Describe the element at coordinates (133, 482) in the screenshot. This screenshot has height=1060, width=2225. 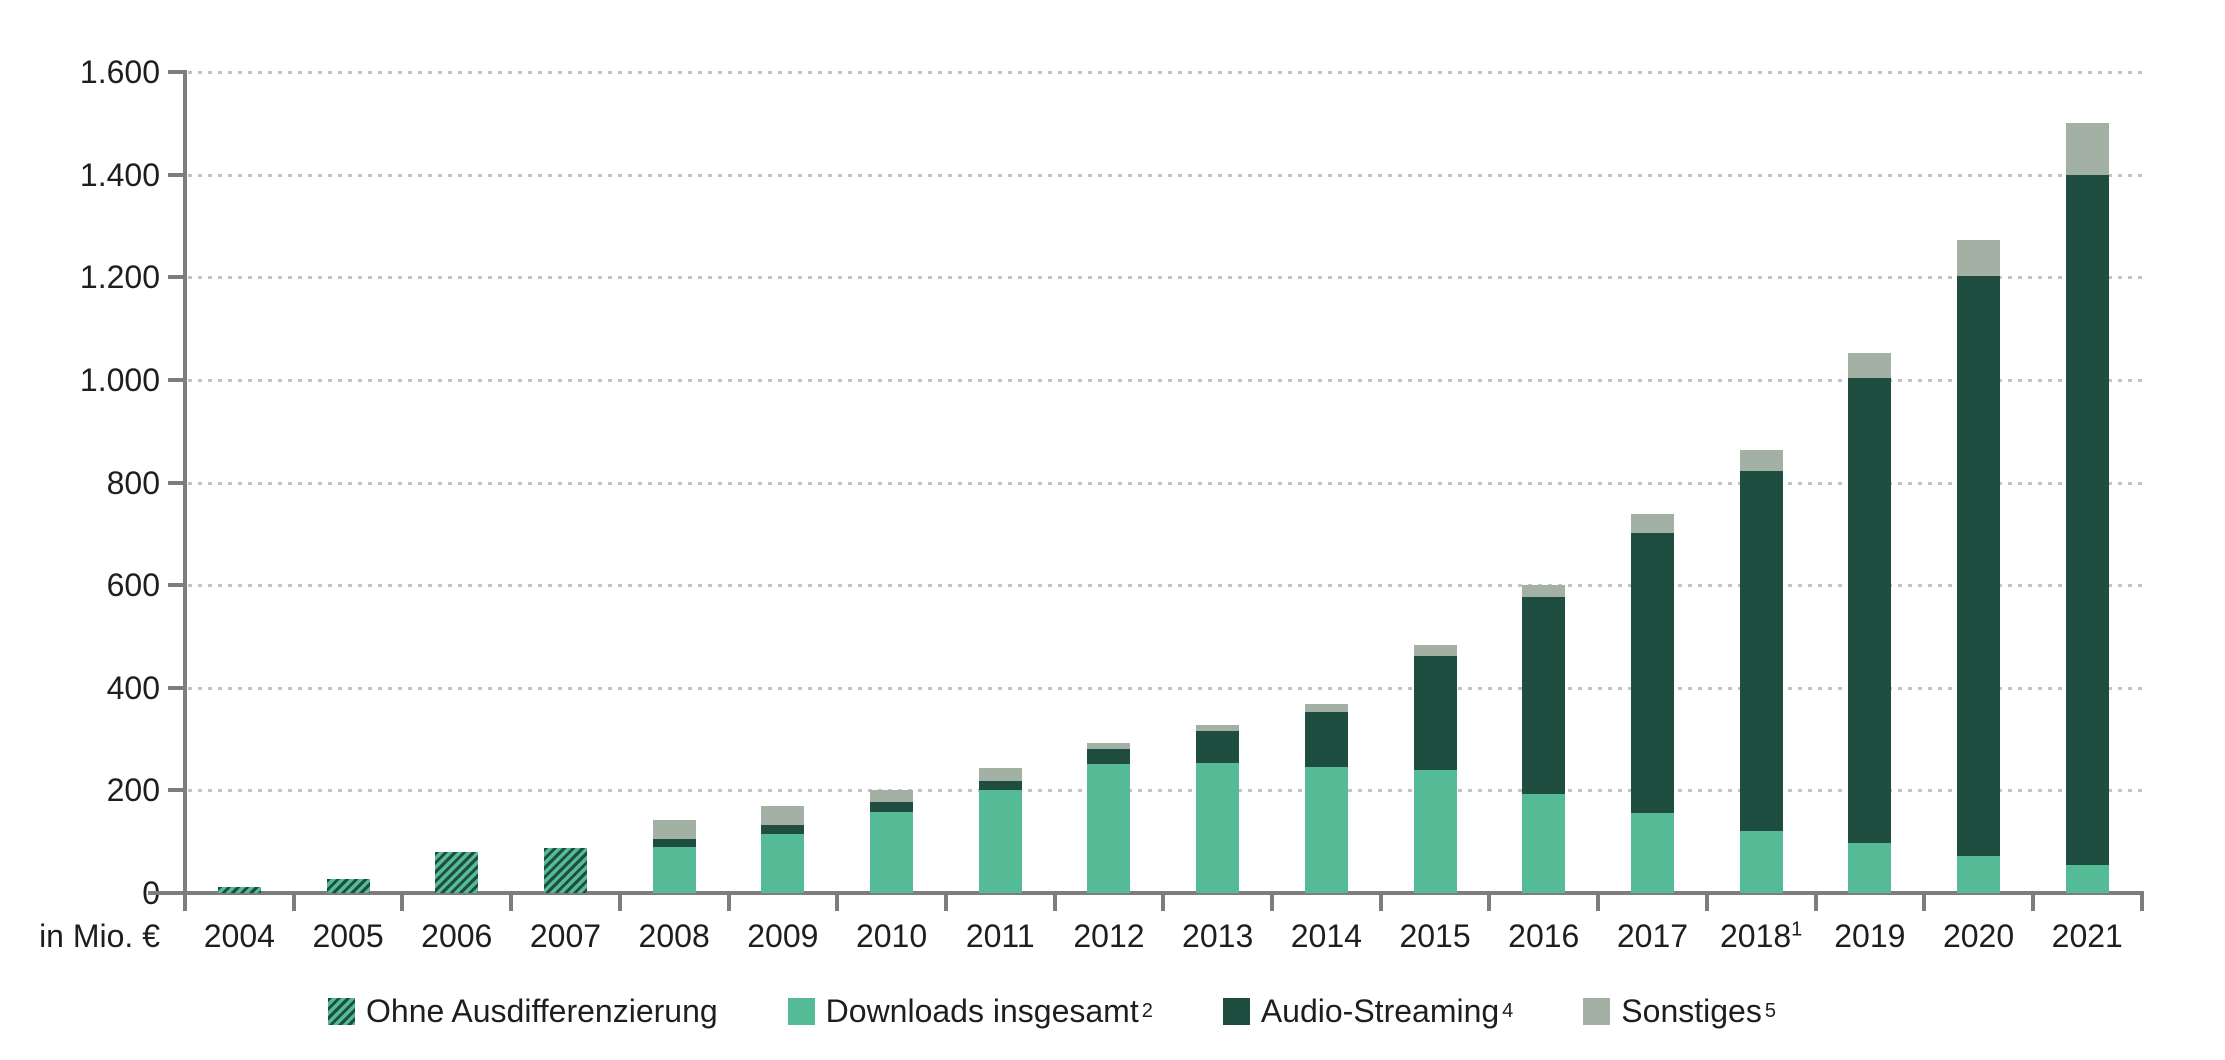
I see `y-axis-label-800: 800` at that location.